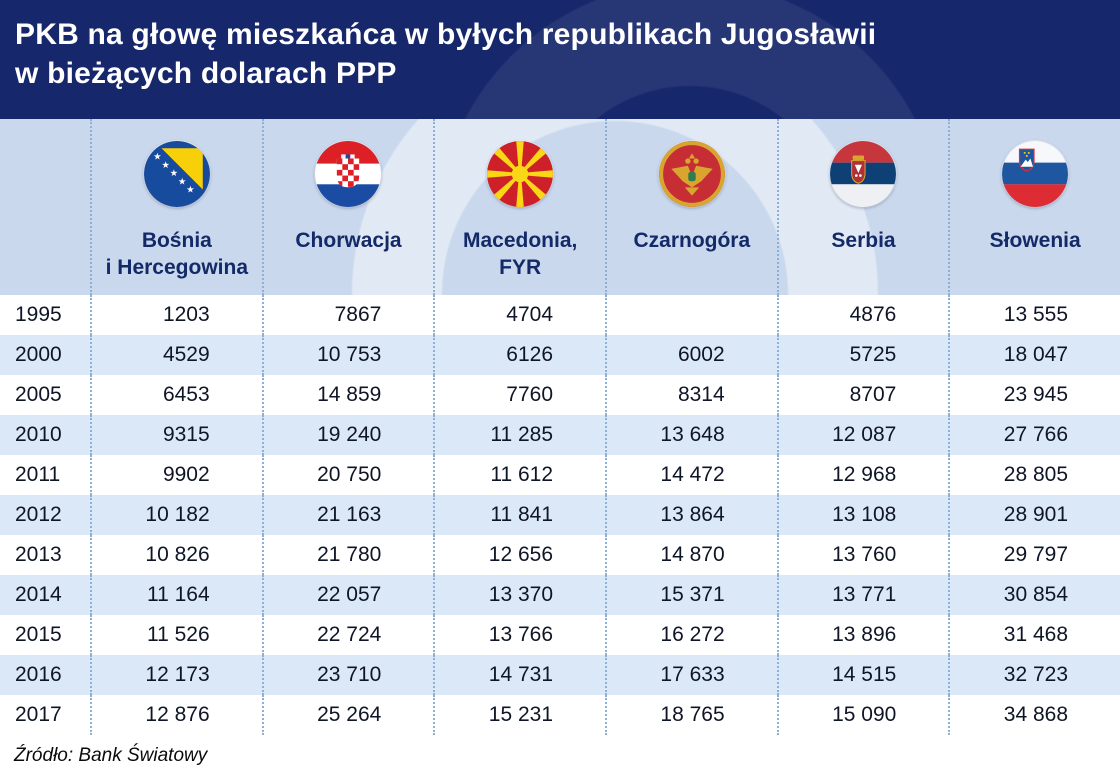 The width and height of the screenshot is (1120, 777). I want to click on value-cell: 10 826, so click(176, 555).